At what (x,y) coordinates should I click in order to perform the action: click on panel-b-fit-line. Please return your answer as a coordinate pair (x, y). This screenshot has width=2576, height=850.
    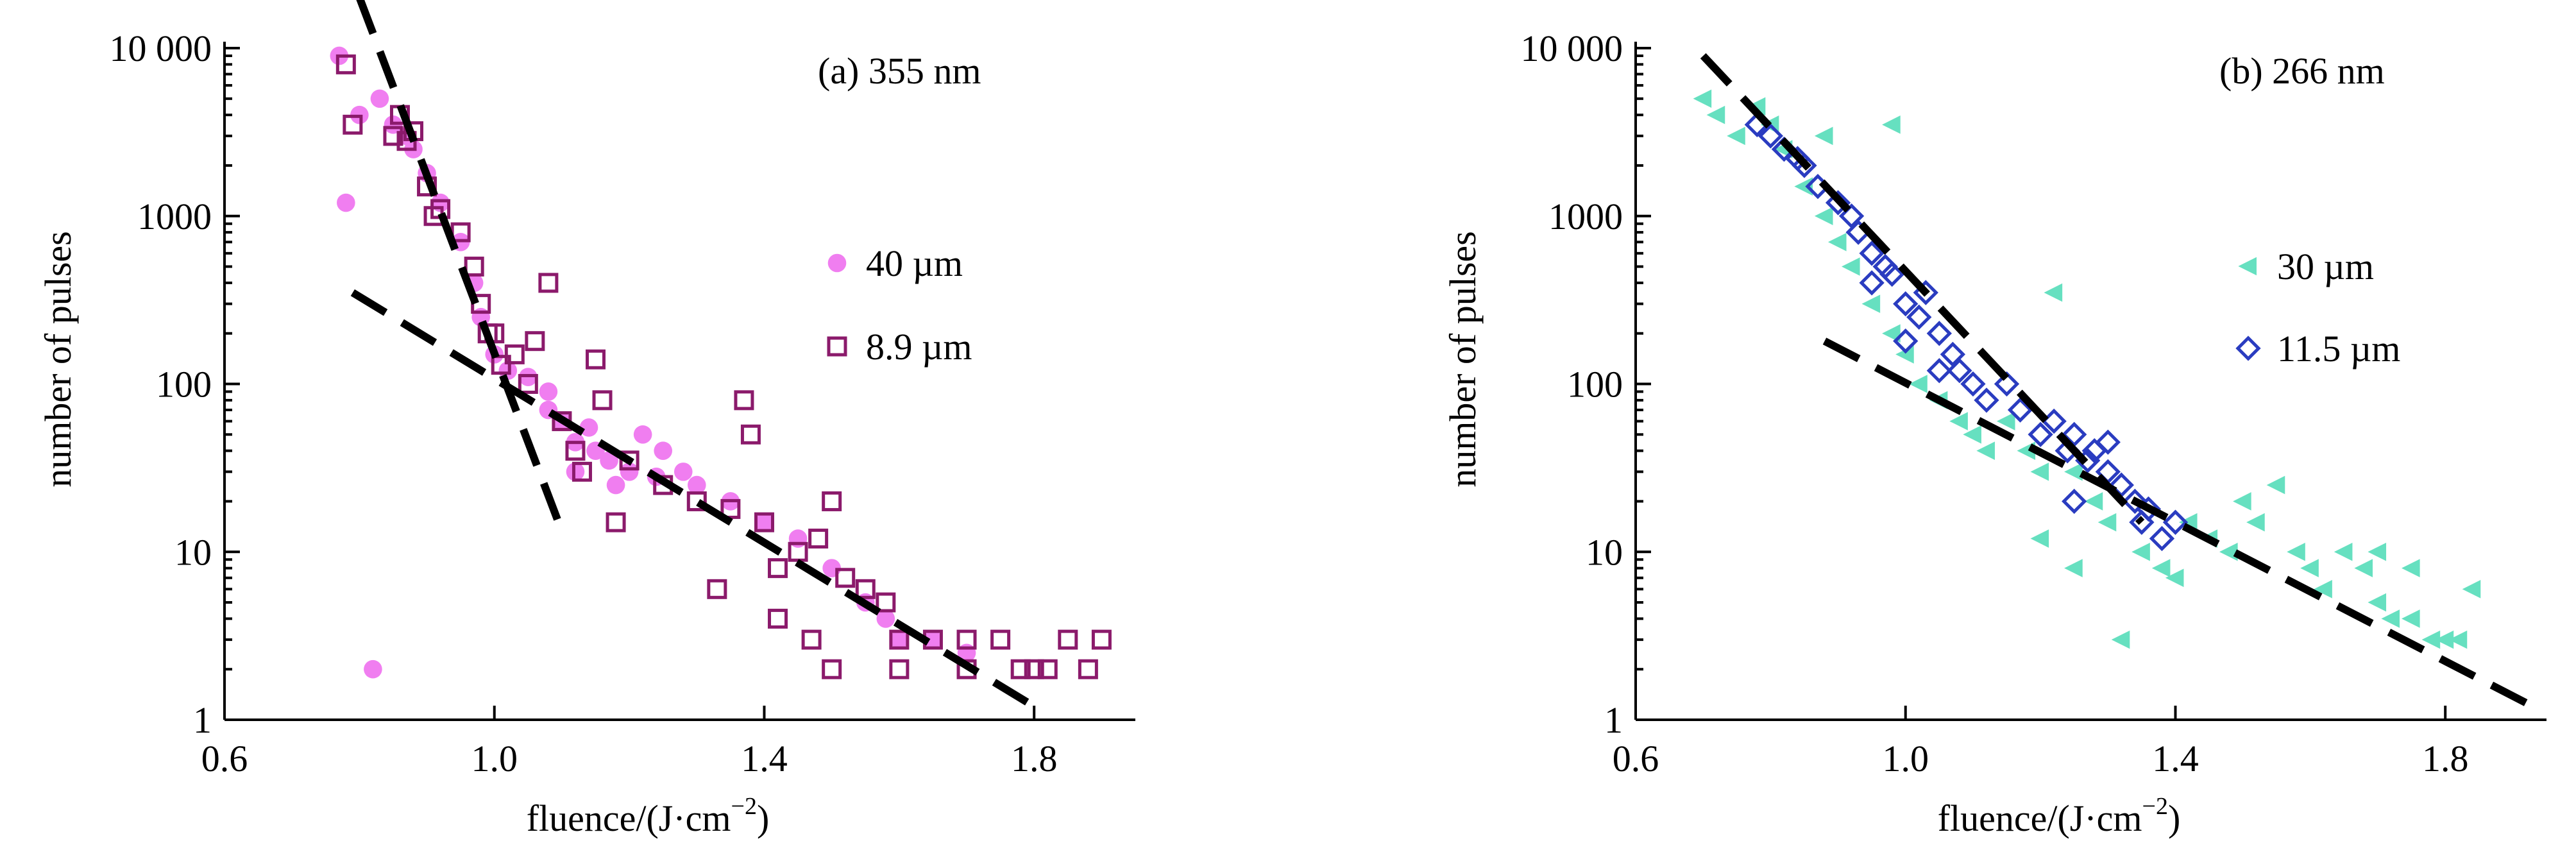
    Looking at the image, I should click on (2178, 523).